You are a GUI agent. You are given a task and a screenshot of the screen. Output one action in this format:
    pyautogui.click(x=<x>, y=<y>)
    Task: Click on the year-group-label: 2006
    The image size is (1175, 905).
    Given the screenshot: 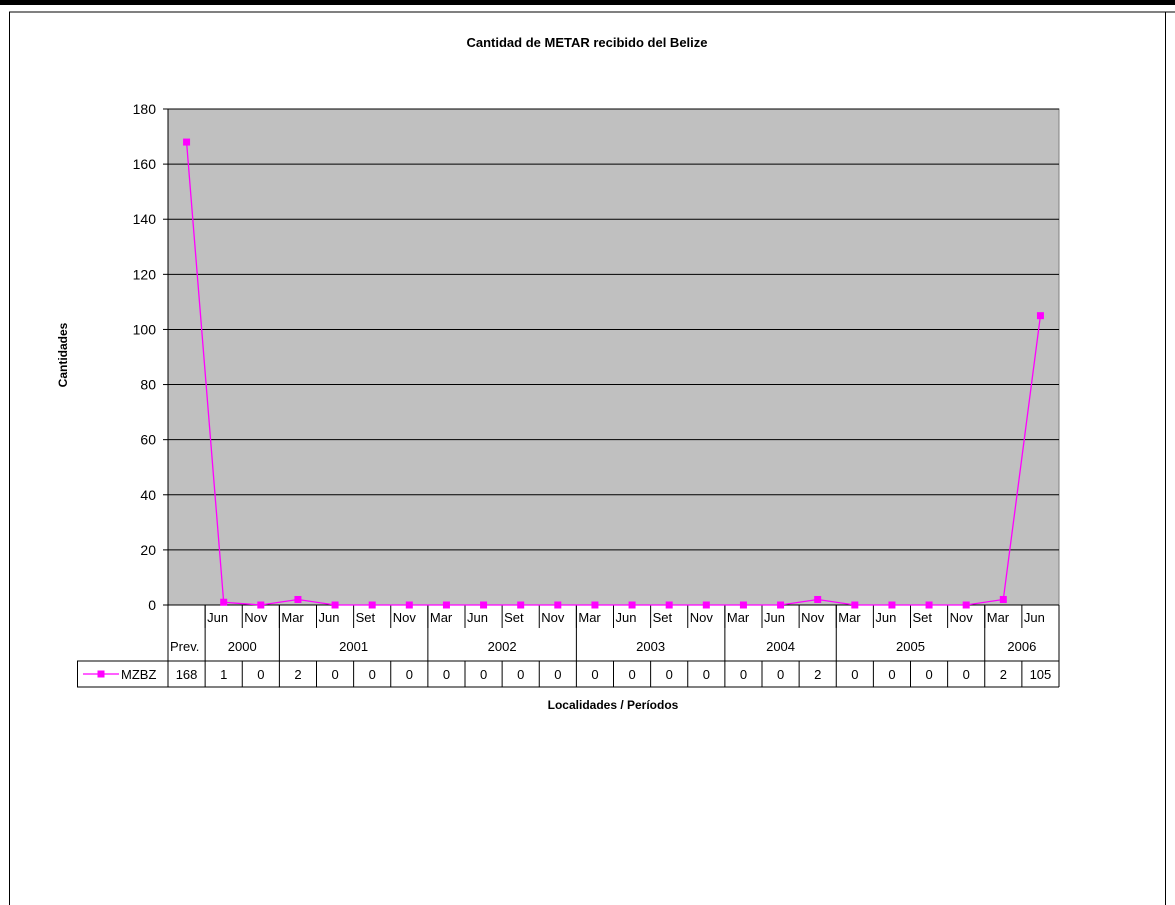 What is the action you would take?
    pyautogui.click(x=1021, y=646)
    